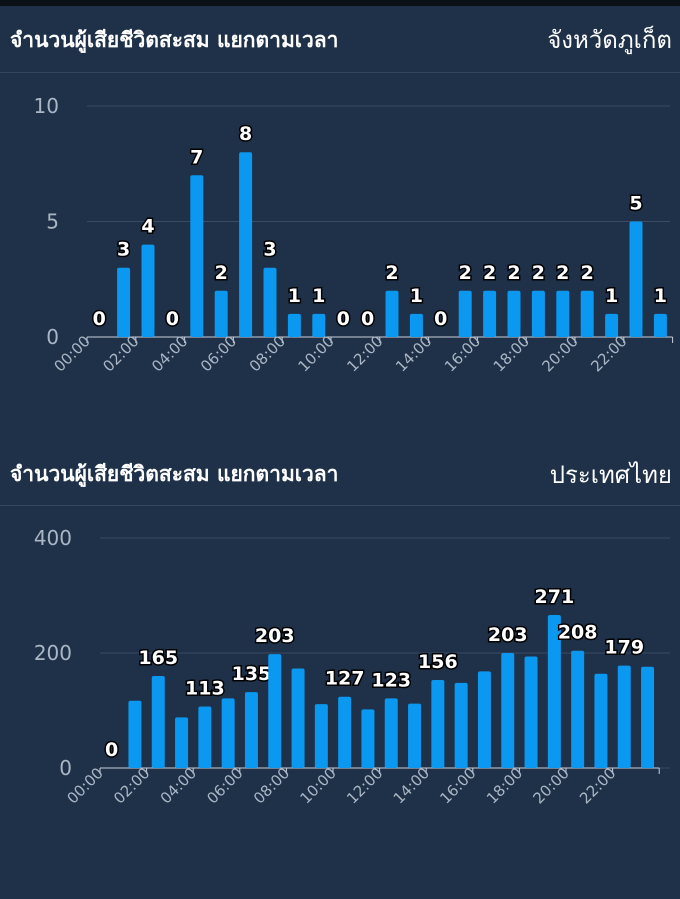 The height and width of the screenshot is (899, 680). Describe the element at coordinates (147, 227) in the screenshot. I see `data-label: 4` at that location.